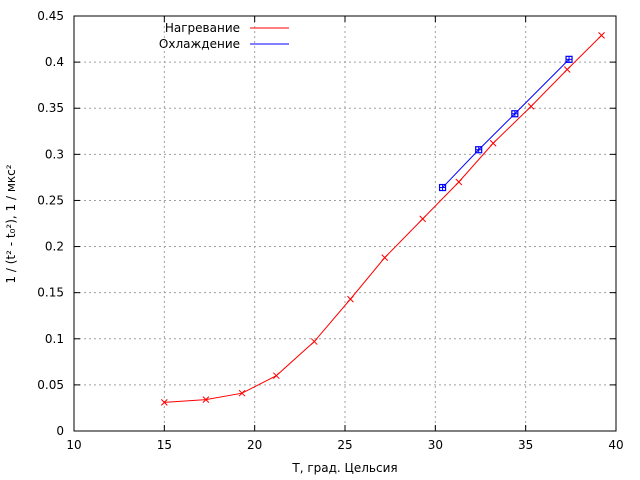 The width and height of the screenshot is (640, 480). Describe the element at coordinates (615, 445) in the screenshot. I see `x-tick-label: 40` at that location.